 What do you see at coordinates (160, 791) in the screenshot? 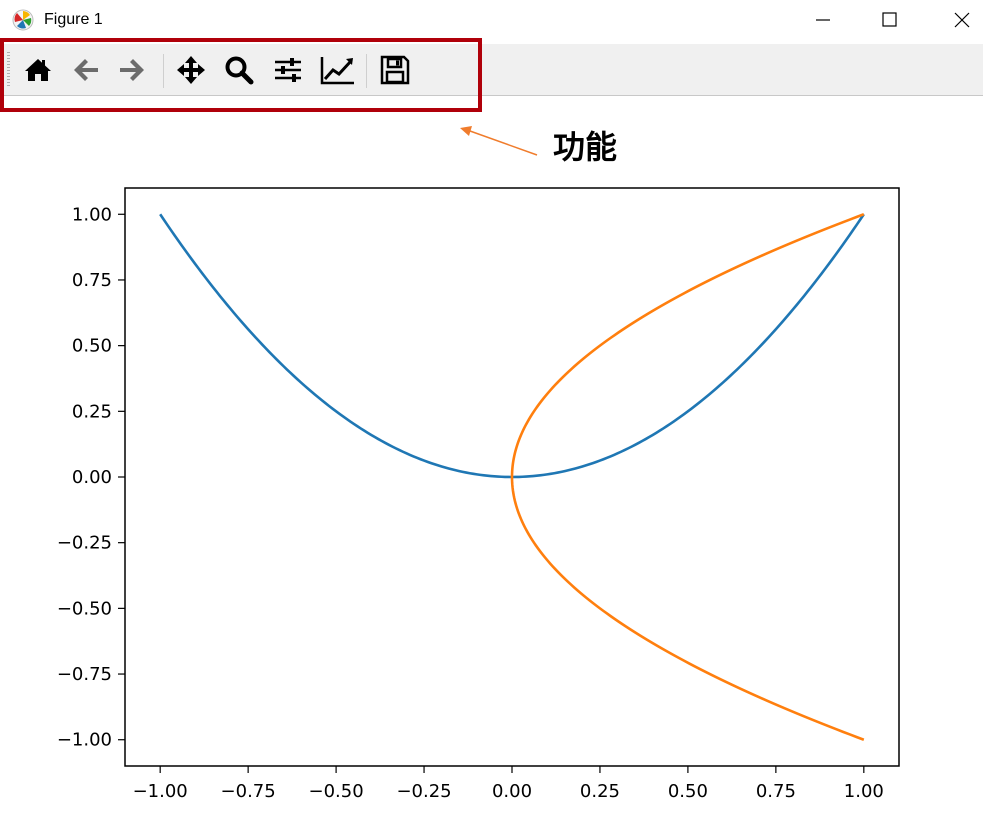
I see `x-tick-label: −1.00` at bounding box center [160, 791].